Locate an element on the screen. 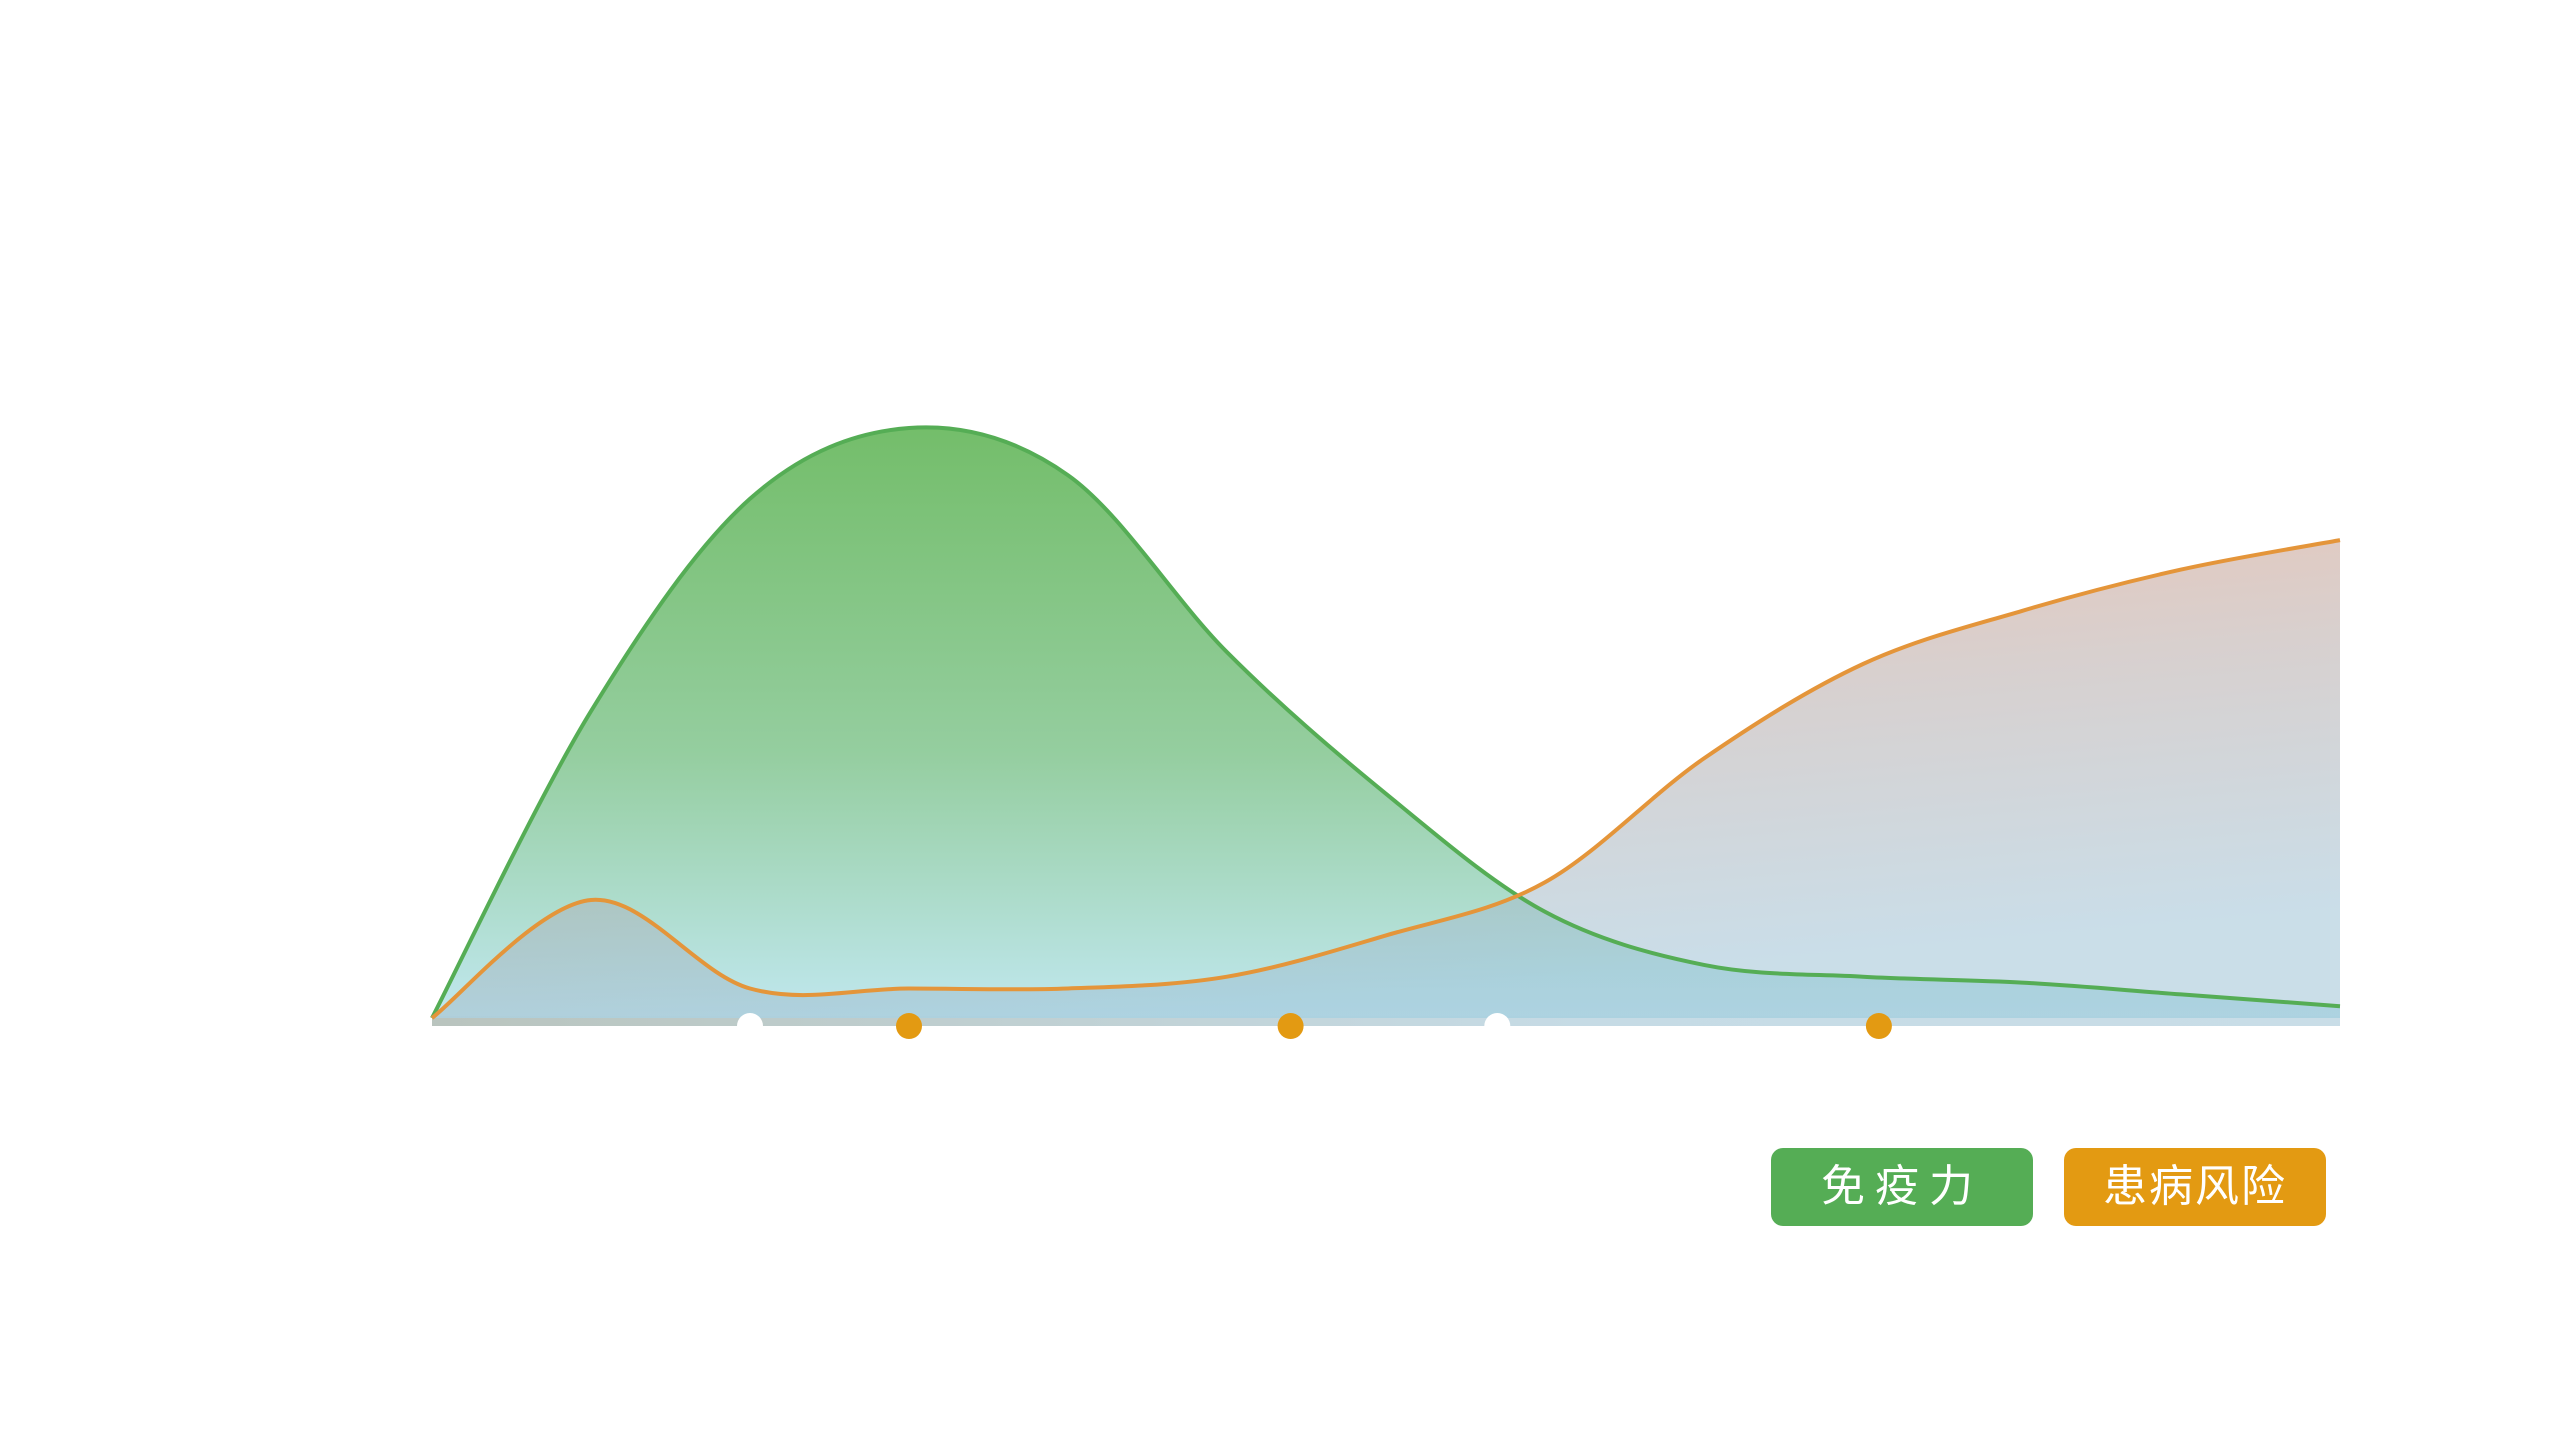  legend-risk-badge: 患病风险 is located at coordinates (2195, 1187).